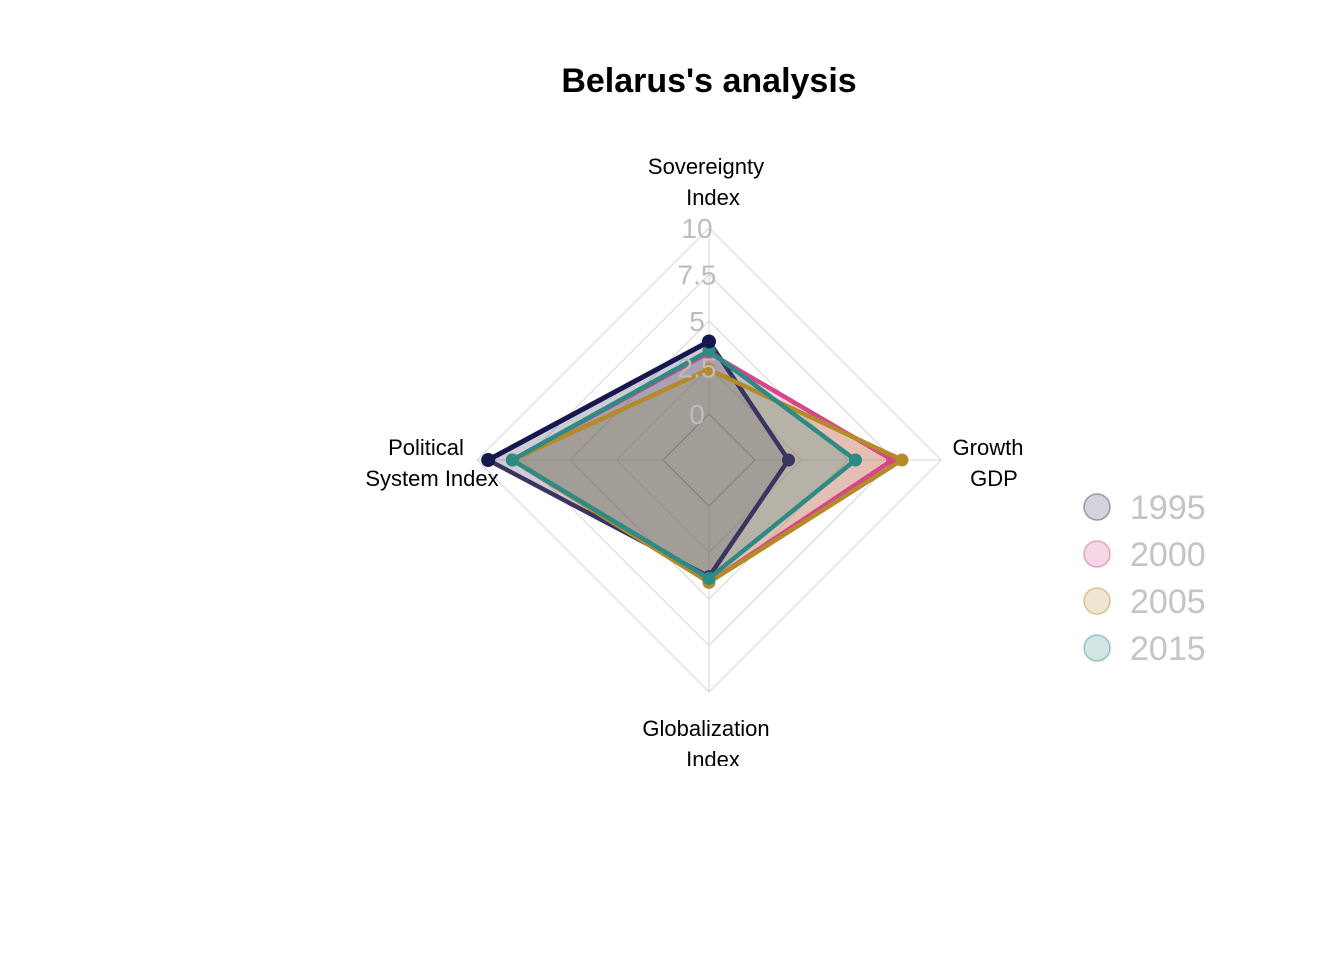  Describe the element at coordinates (598, 400) in the screenshot. I see `series-line-highlight` at that location.